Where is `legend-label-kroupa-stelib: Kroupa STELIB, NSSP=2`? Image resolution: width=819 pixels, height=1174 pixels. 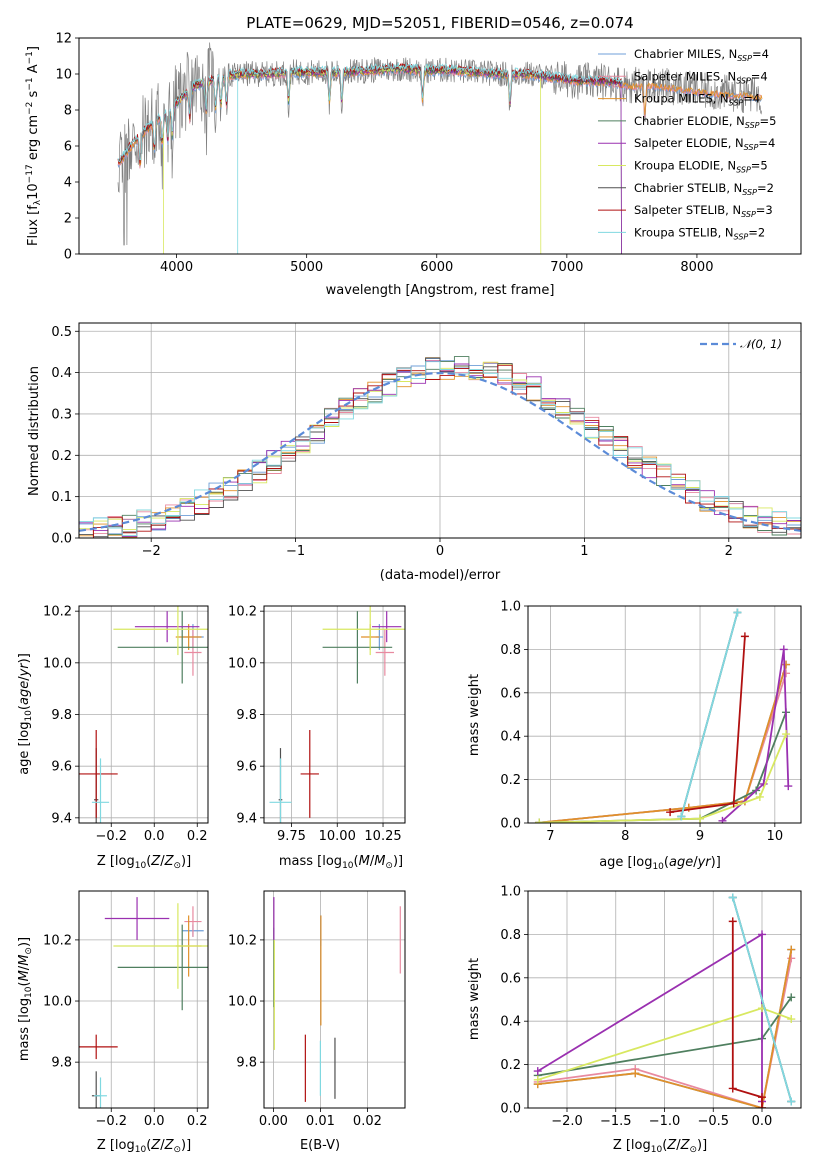
legend-label-kroupa-stelib: Kroupa STELIB, NSSP=2 is located at coordinates (699, 233).